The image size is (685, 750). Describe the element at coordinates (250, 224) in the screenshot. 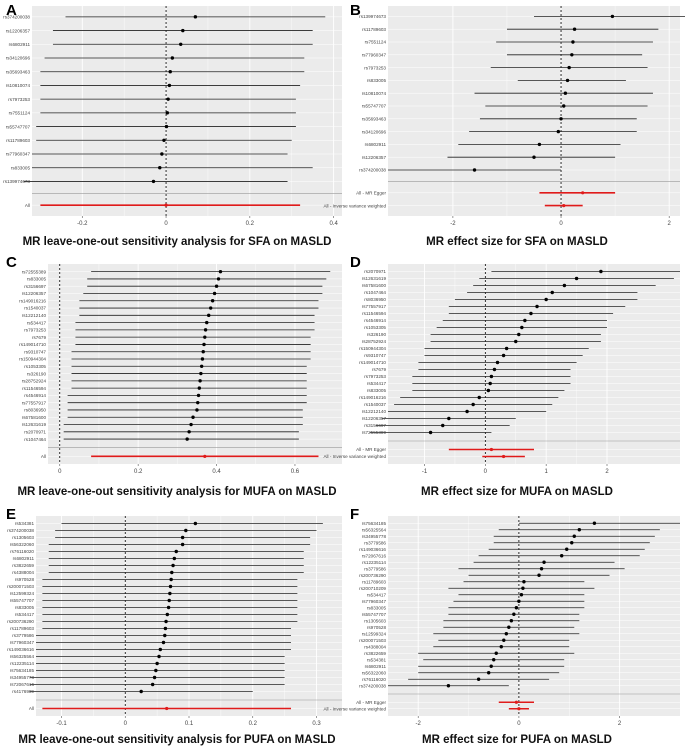

I see `x-tick-label-a: 0.2` at that location.